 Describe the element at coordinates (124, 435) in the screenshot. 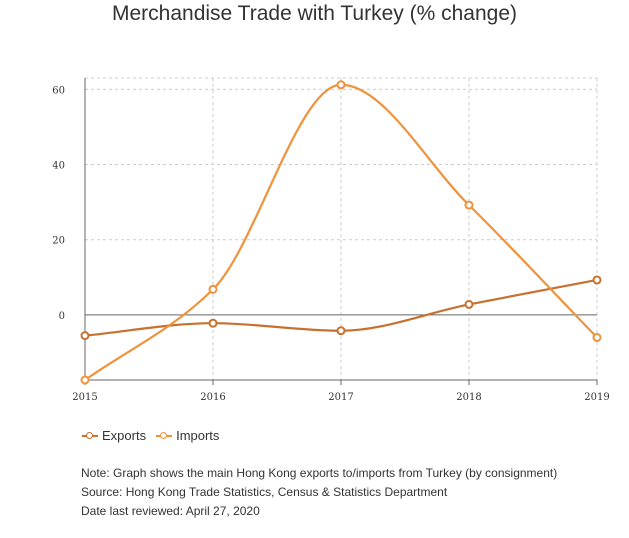

I see `legend-label-exports: Exports` at that location.